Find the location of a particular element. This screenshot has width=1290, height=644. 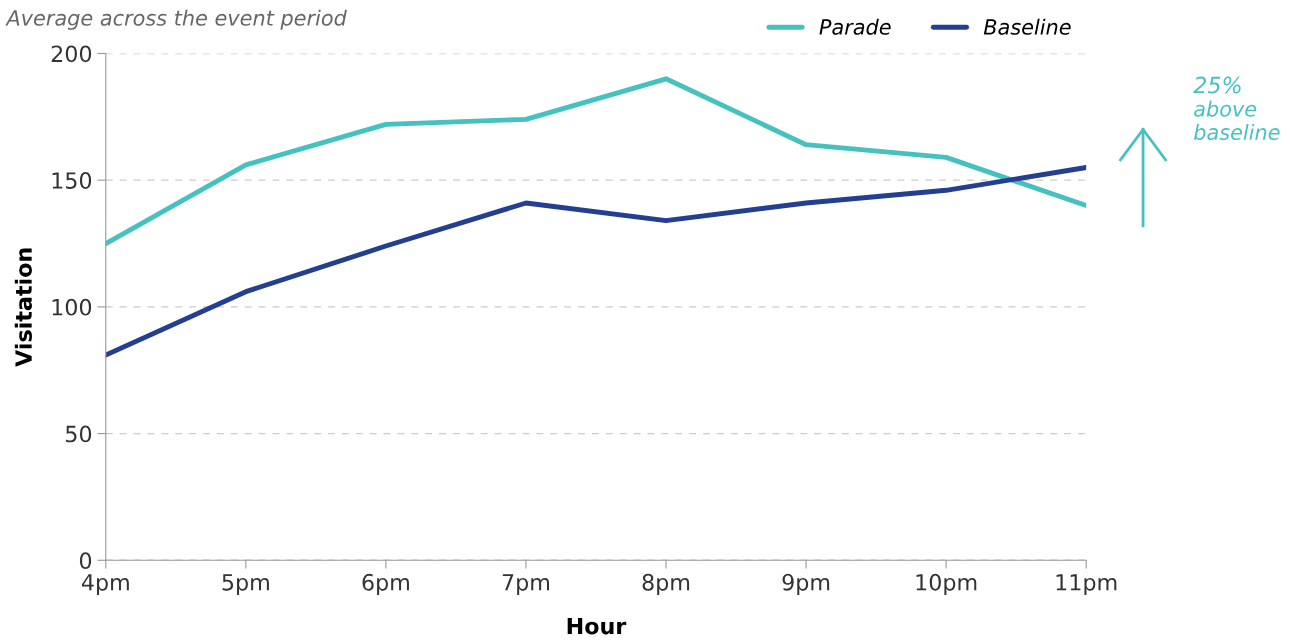

x-tick-label: 9pm is located at coordinates (806, 584).